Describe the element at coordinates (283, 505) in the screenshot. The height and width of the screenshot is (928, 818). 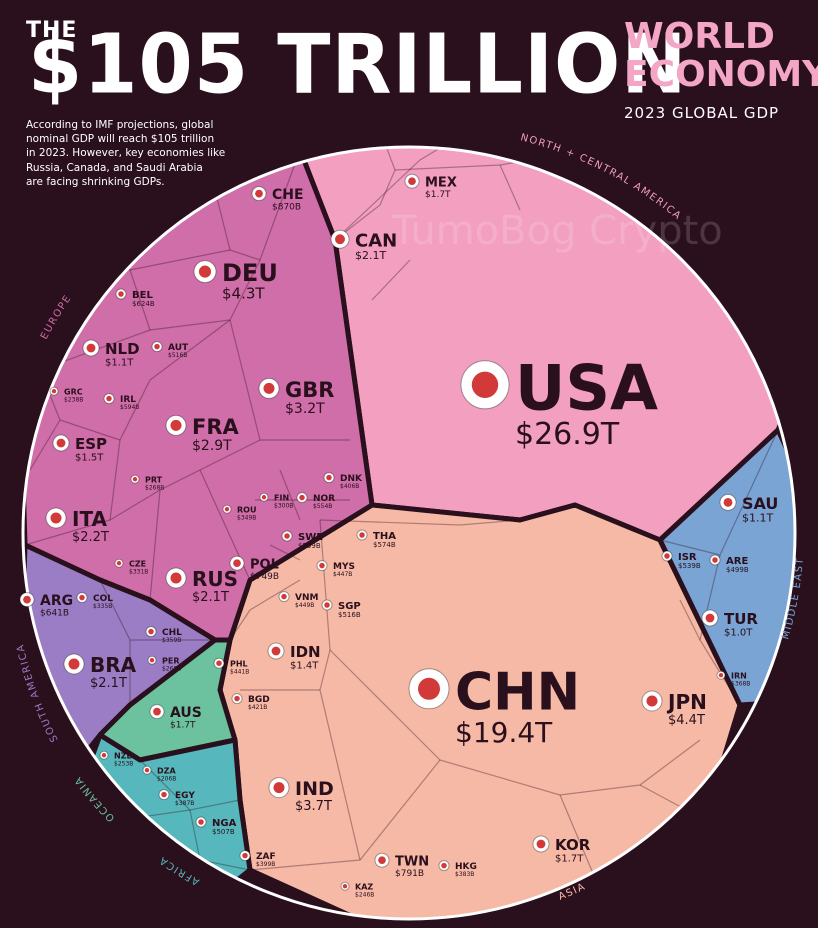
I see `country-gdp-label: $300B` at that location.